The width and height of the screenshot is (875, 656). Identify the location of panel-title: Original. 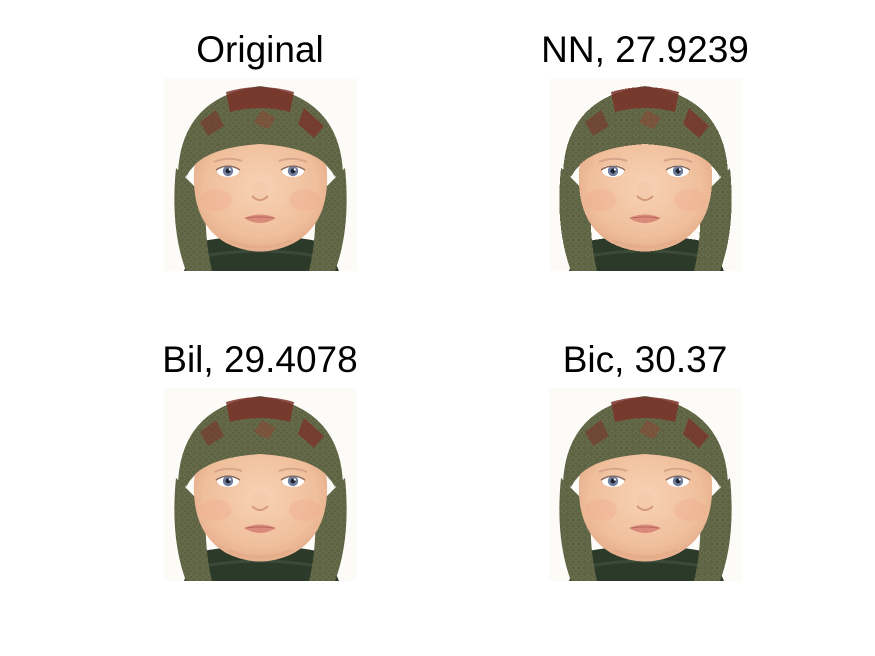
(260, 49).